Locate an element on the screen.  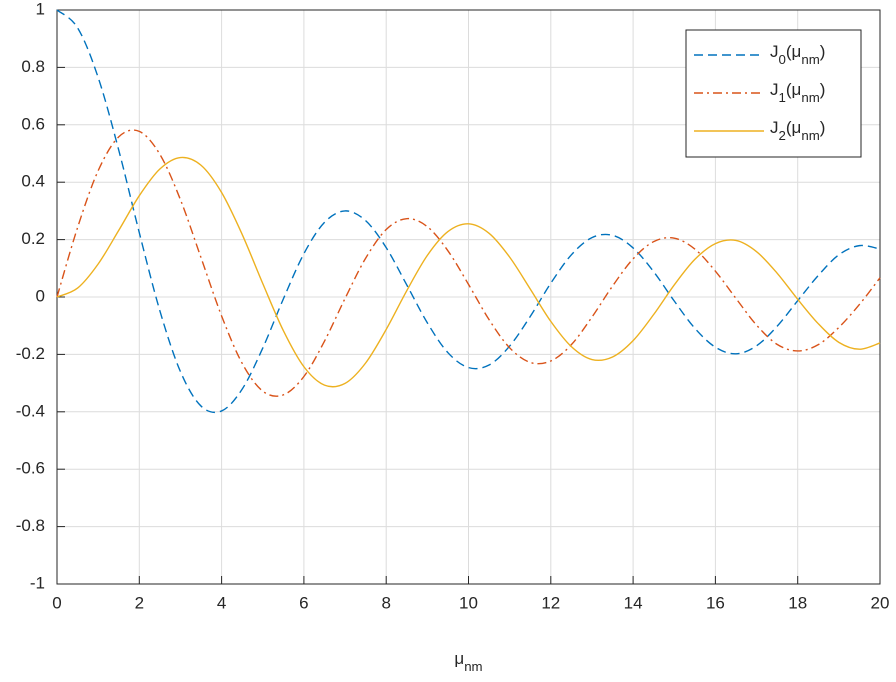
legend-label: J0(μnm) is located at coordinates (797, 54).